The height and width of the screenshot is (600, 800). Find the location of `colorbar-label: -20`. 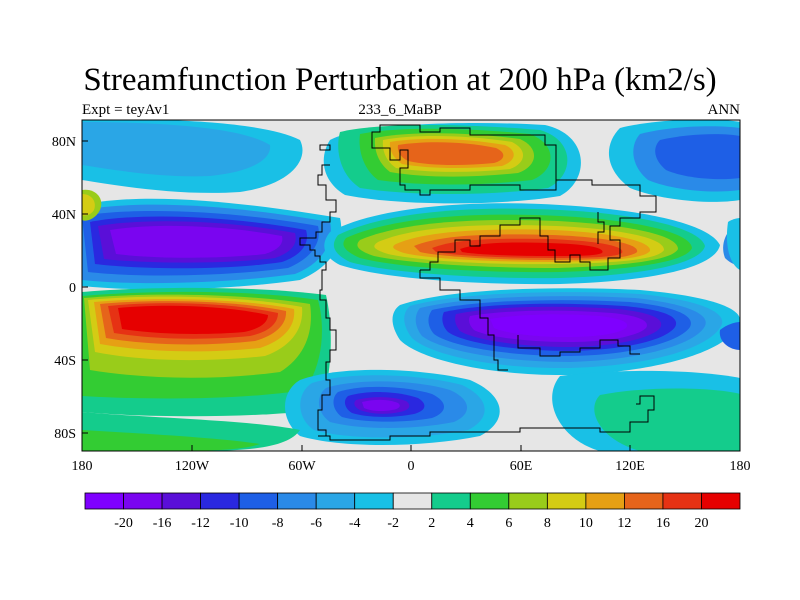

colorbar-label: -20 is located at coordinates (123, 523).